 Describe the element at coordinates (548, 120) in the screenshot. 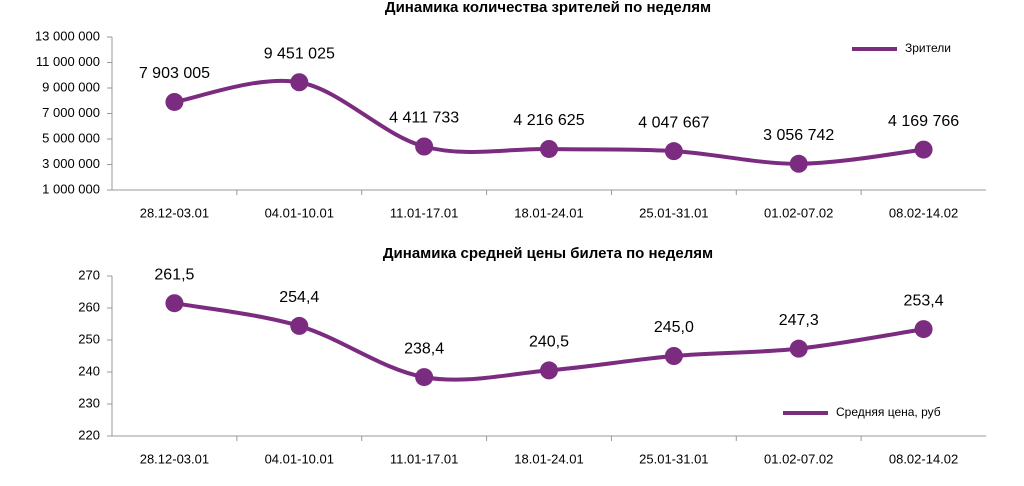

I see `data-label: 4 216 625` at that location.